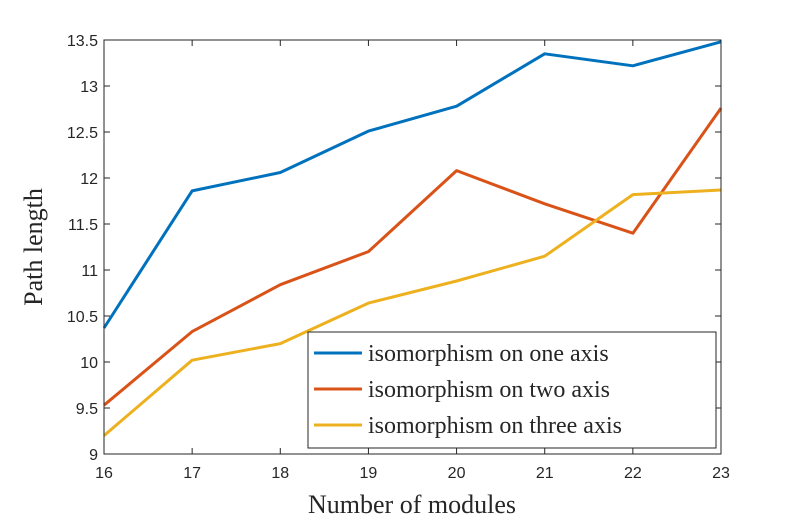 The width and height of the screenshot is (798, 525). Describe the element at coordinates (369, 473) in the screenshot. I see `x-tick-label: 19` at that location.